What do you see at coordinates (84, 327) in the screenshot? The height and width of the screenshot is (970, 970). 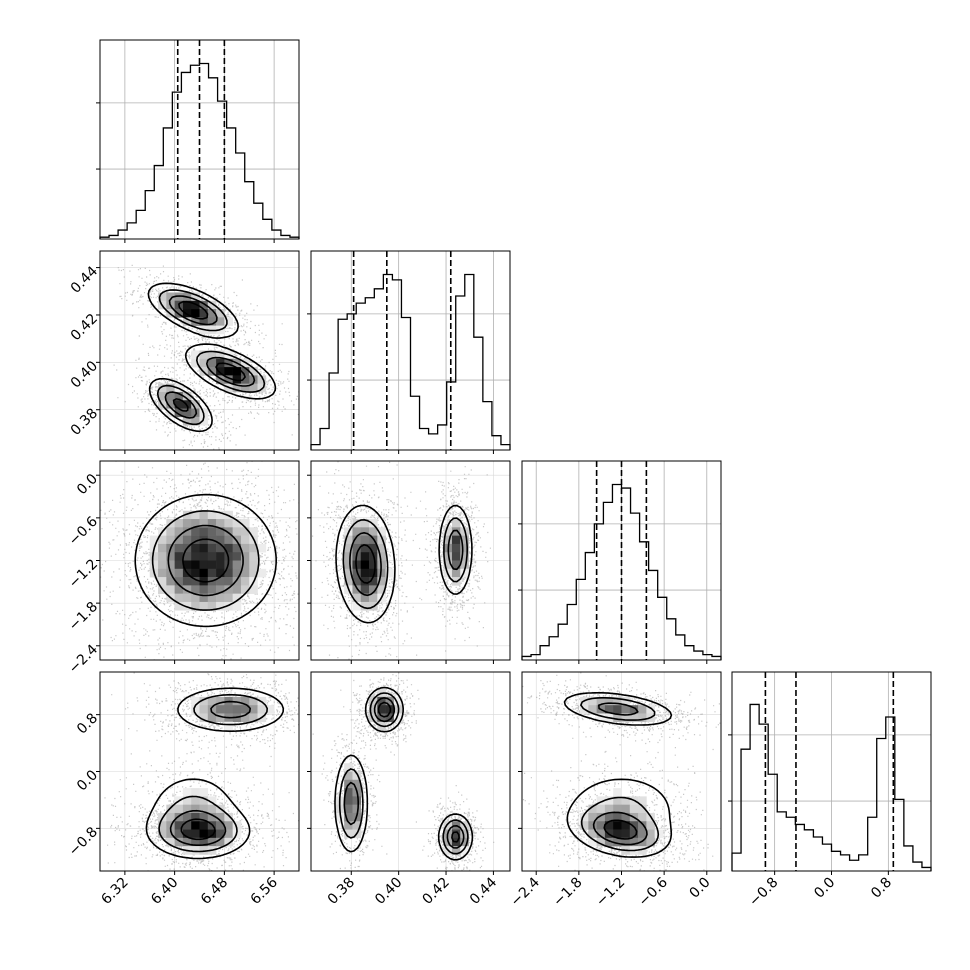 I see `y-tick-label: 0.42` at bounding box center [84, 327].